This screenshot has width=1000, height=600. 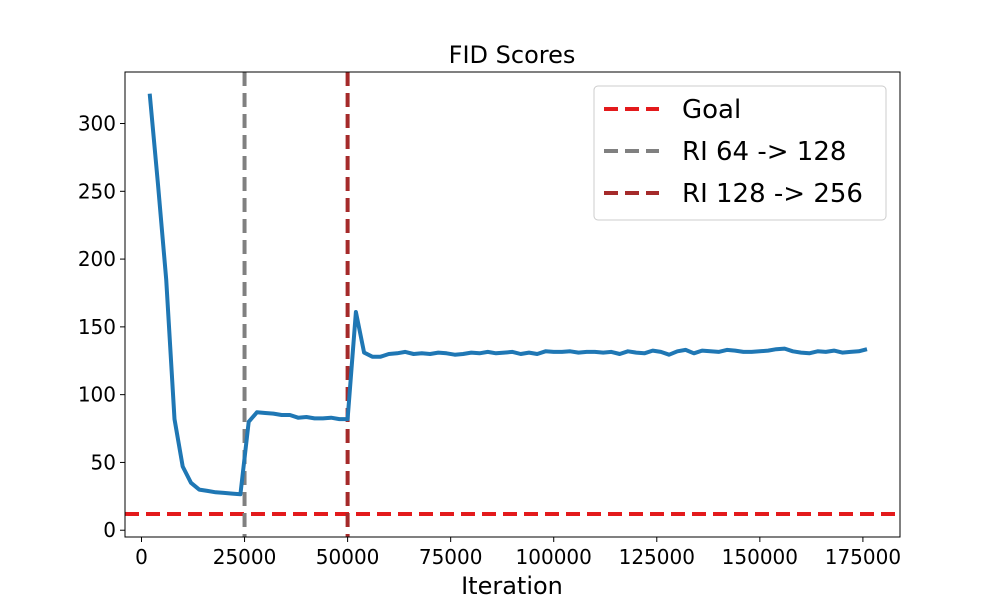 I want to click on legend-label-goal: Goal, so click(x=711, y=110).